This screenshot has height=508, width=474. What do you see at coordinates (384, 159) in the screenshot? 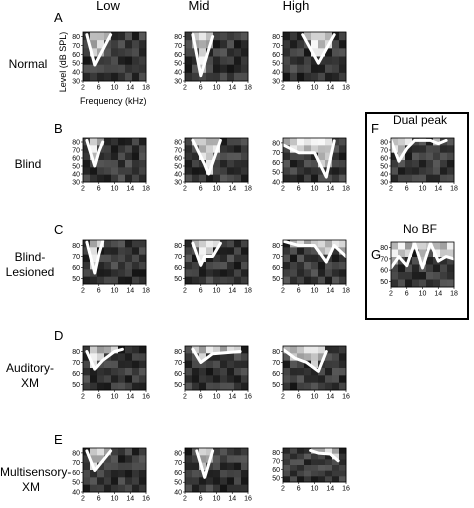
I see `y-tick-label: 60` at bounding box center [384, 159].